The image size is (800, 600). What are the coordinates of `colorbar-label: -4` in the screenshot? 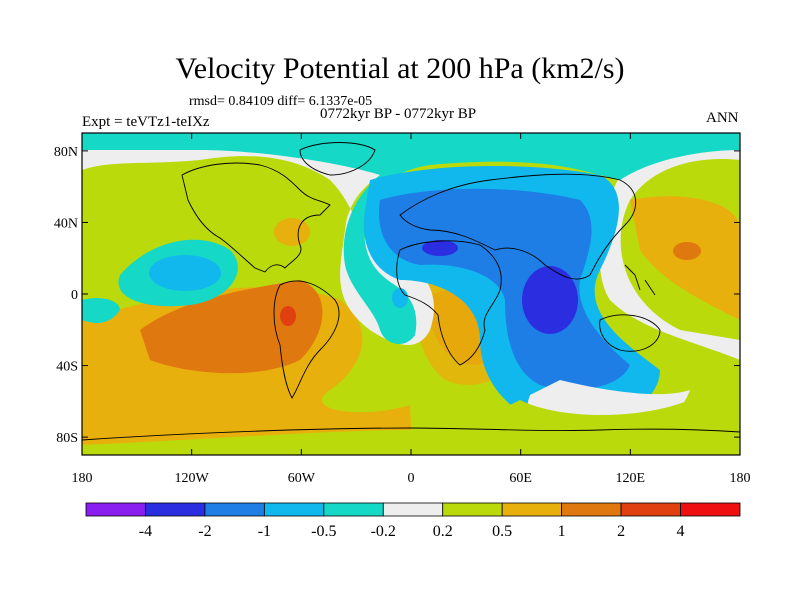 It's located at (145, 531).